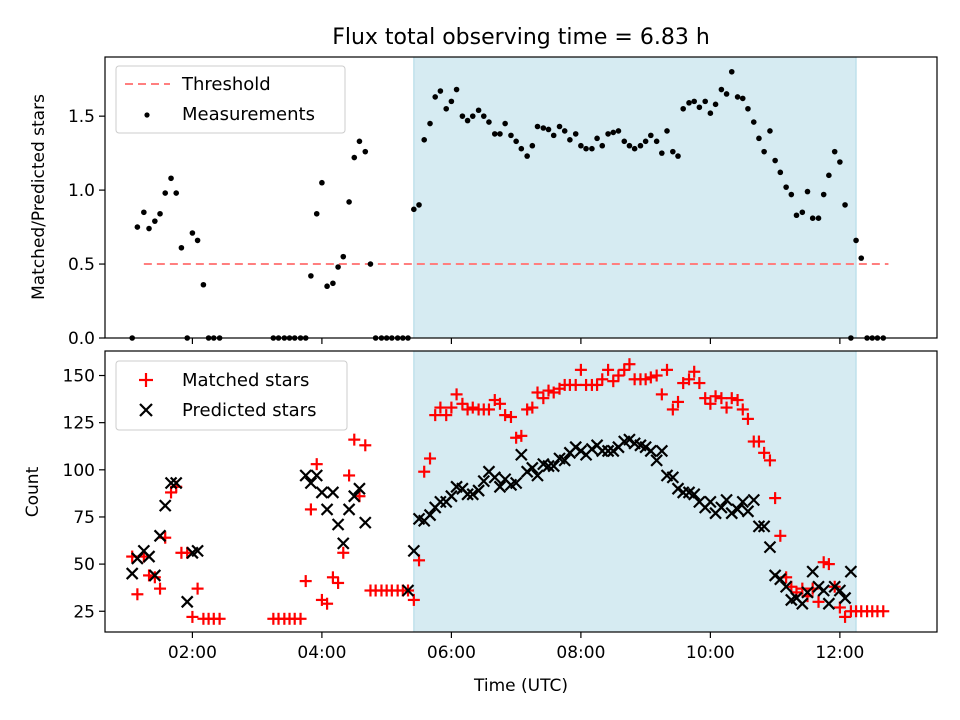 This screenshot has width=960, height=720. Describe the element at coordinates (245, 380) in the screenshot. I see `legend-matched-label: Matched stars` at that location.